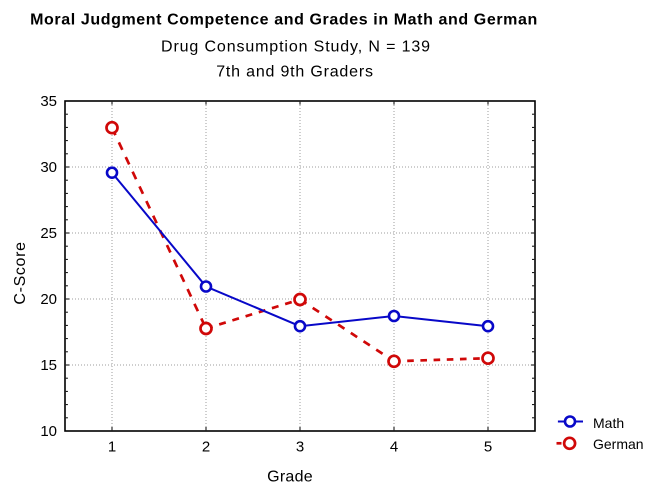  What do you see at coordinates (48, 233) in the screenshot?
I see `svg-text: 25` at bounding box center [48, 233].